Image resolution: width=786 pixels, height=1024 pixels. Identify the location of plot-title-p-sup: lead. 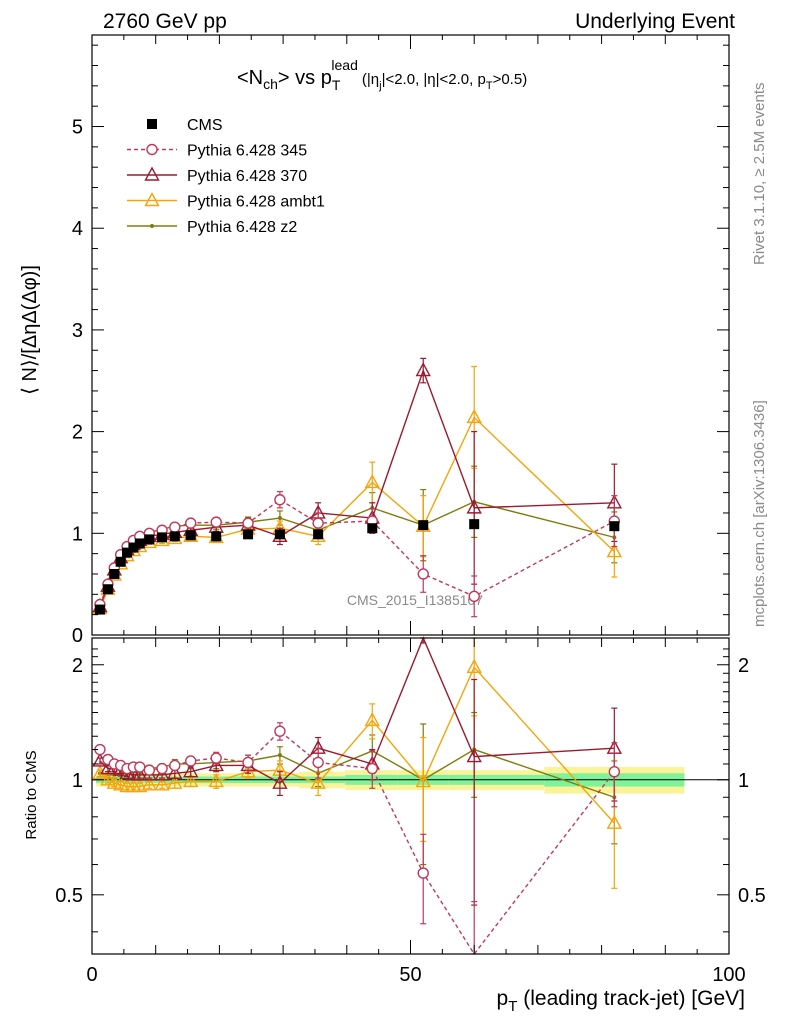
(344, 65).